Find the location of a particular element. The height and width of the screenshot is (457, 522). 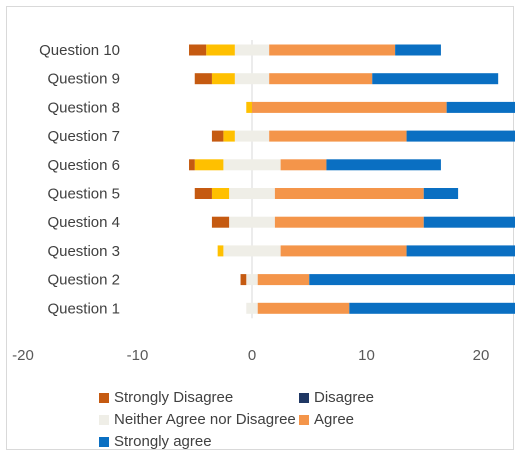

bar-strongly-disagree-q10 is located at coordinates (198, 50).